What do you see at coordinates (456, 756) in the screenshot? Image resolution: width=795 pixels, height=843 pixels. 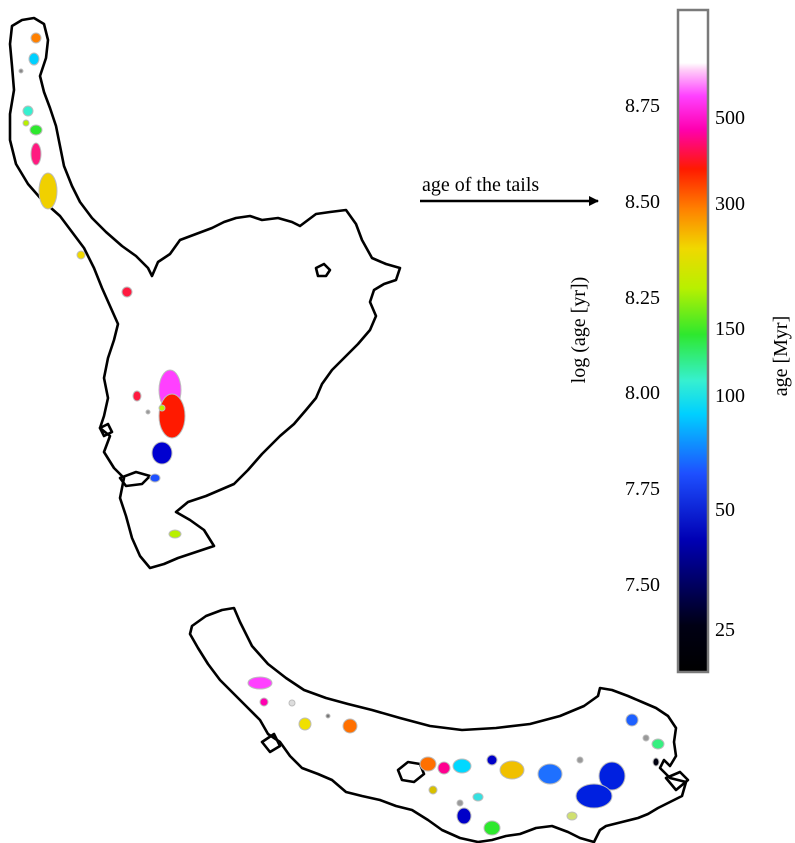 I see `lower-tail-clusters` at bounding box center [456, 756].